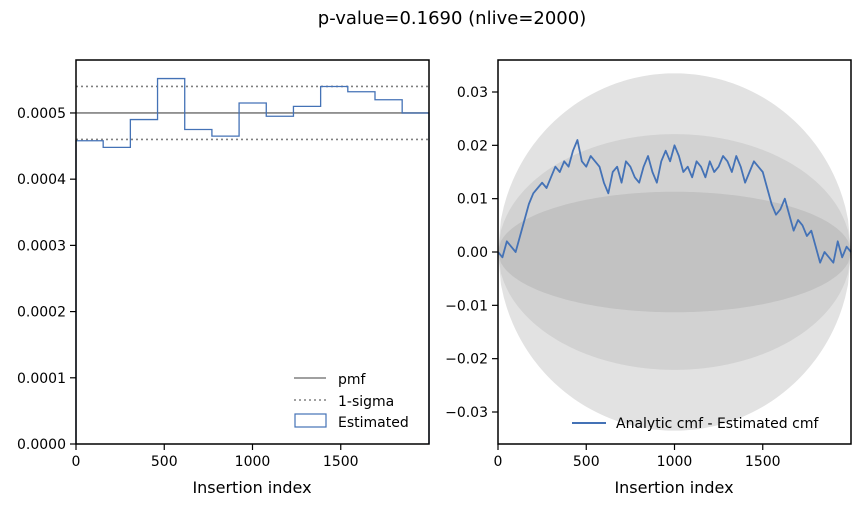  What do you see at coordinates (41, 180) in the screenshot?
I see `y-tick-label: 0.0004` at bounding box center [41, 180].